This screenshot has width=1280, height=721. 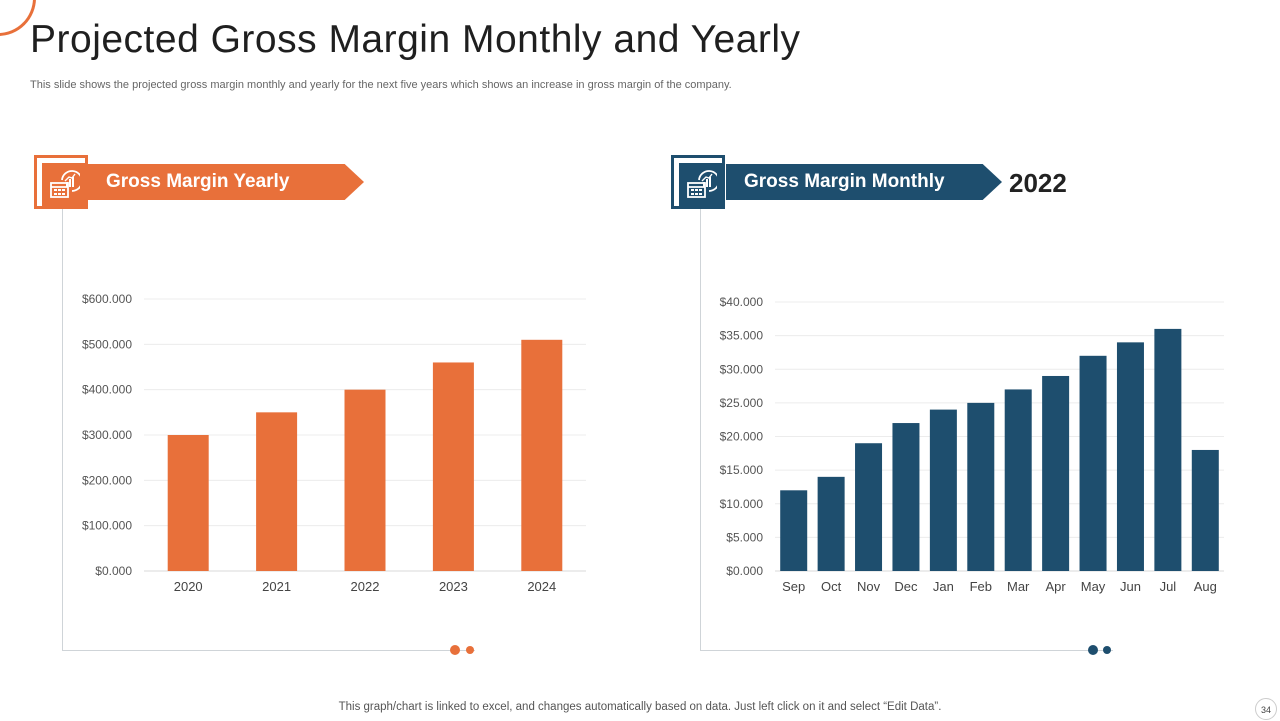 What do you see at coordinates (742, 437) in the screenshot?
I see `y-tick-label: $20.000` at bounding box center [742, 437].